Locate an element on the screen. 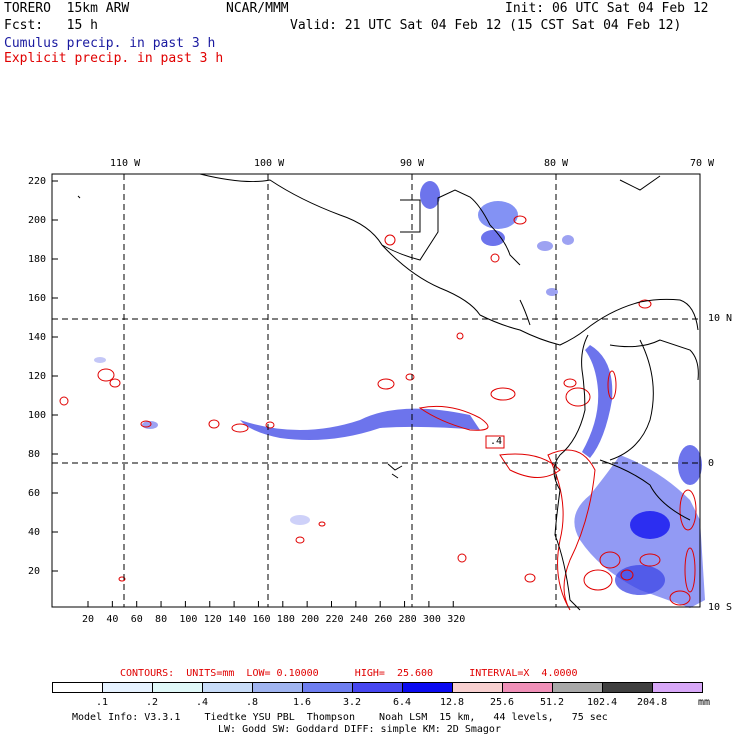 The image size is (740, 740). colorbar-label: 1.6 is located at coordinates (302, 702).